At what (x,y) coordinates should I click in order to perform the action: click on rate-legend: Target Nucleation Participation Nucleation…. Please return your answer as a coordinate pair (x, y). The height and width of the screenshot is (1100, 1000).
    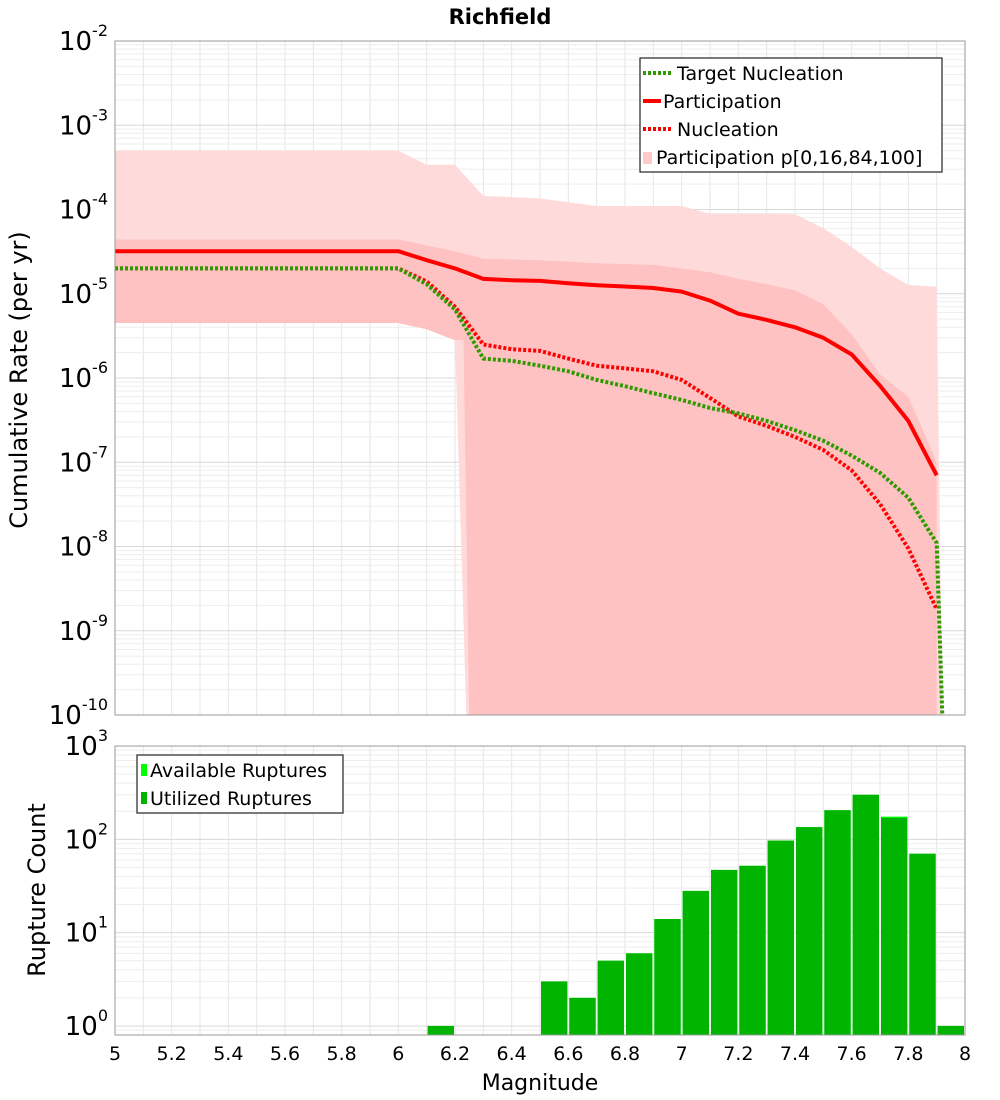
    Looking at the image, I should click on (791, 115).